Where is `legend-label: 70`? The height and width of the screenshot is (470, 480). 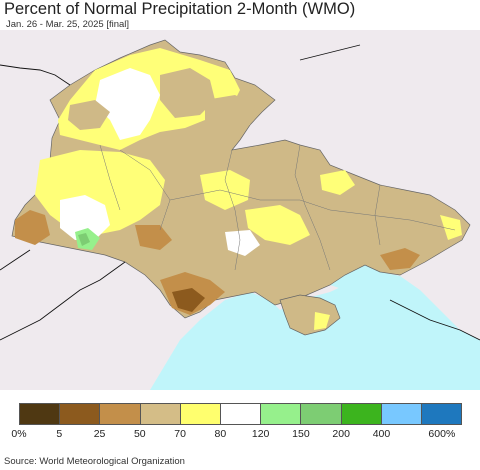 legend-label: 70 is located at coordinates (180, 434).